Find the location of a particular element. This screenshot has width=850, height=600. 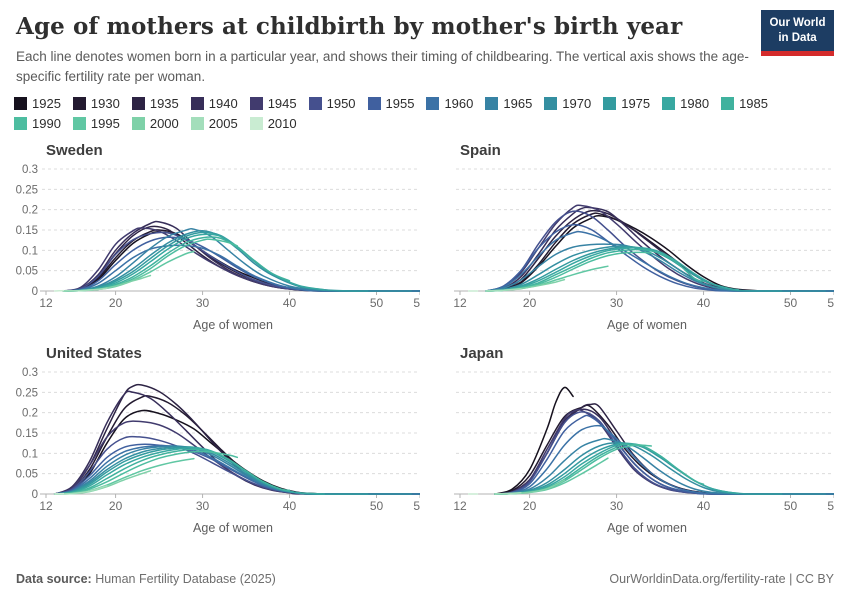

legend-year-label: 1930 is located at coordinates (105, 104).